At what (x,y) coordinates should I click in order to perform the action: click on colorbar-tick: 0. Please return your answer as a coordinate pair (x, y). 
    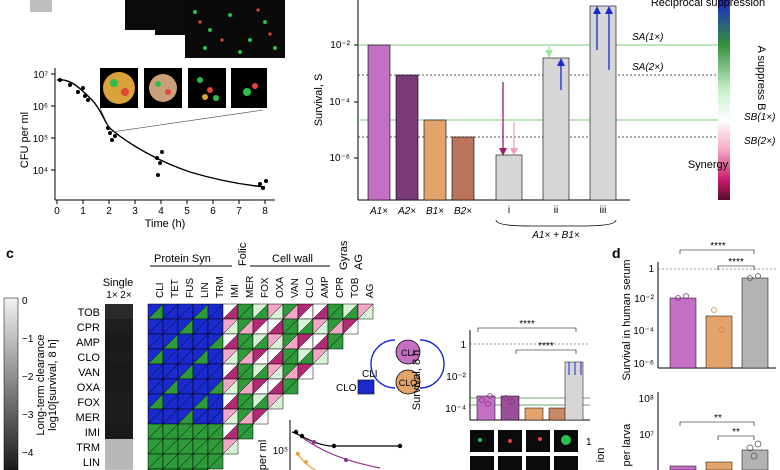
    Looking at the image, I should click on (25, 301).